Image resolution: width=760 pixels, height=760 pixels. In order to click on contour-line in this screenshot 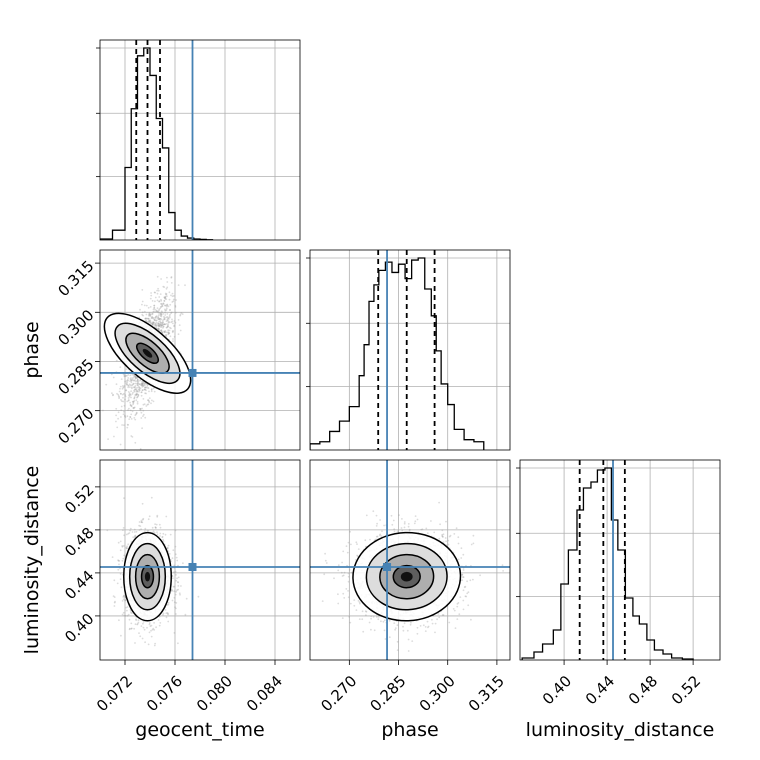, I will do `click(147, 353)`.